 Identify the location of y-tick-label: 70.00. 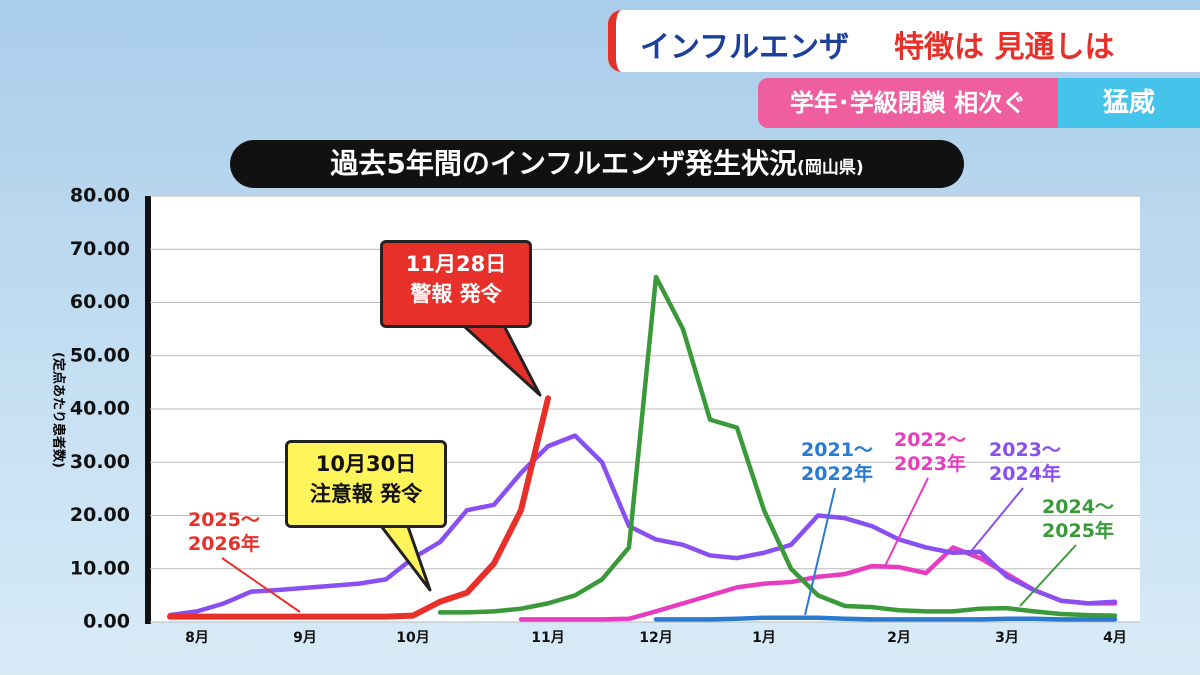
(100, 249).